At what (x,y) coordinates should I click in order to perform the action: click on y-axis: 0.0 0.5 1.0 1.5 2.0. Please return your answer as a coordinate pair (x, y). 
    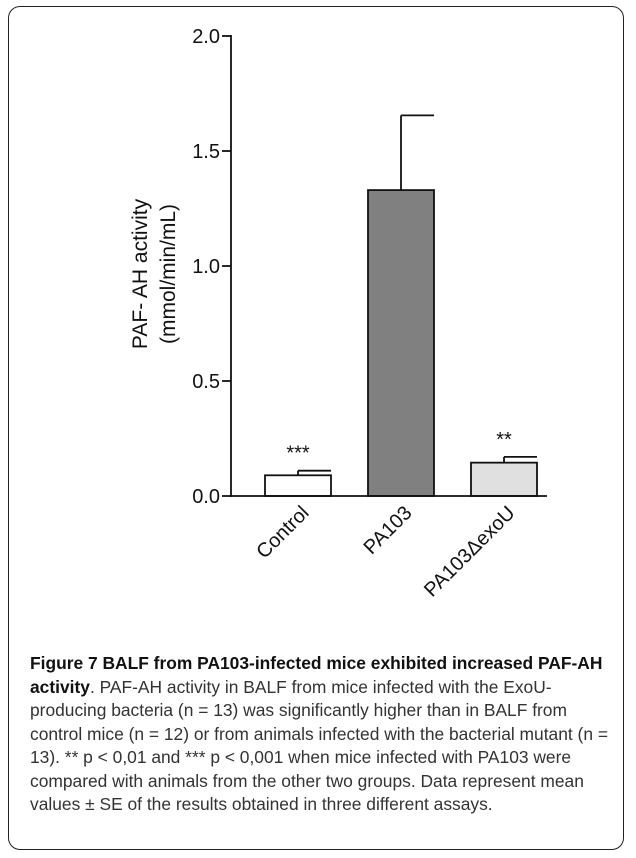
    Looking at the image, I should click on (212, 267).